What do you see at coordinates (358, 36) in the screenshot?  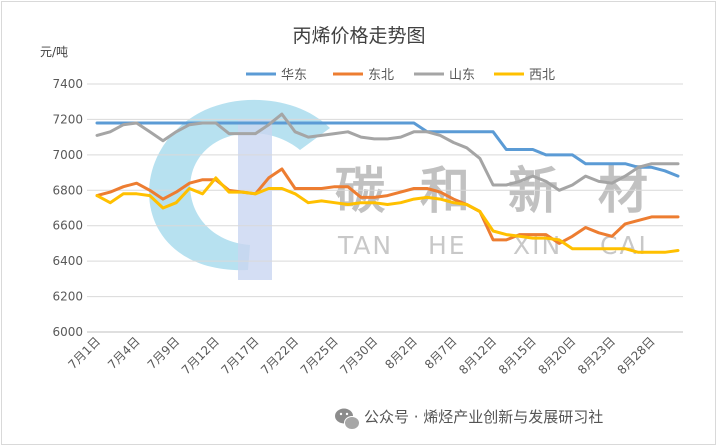 I see `chart-title: 丙烯价格走势图` at bounding box center [358, 36].